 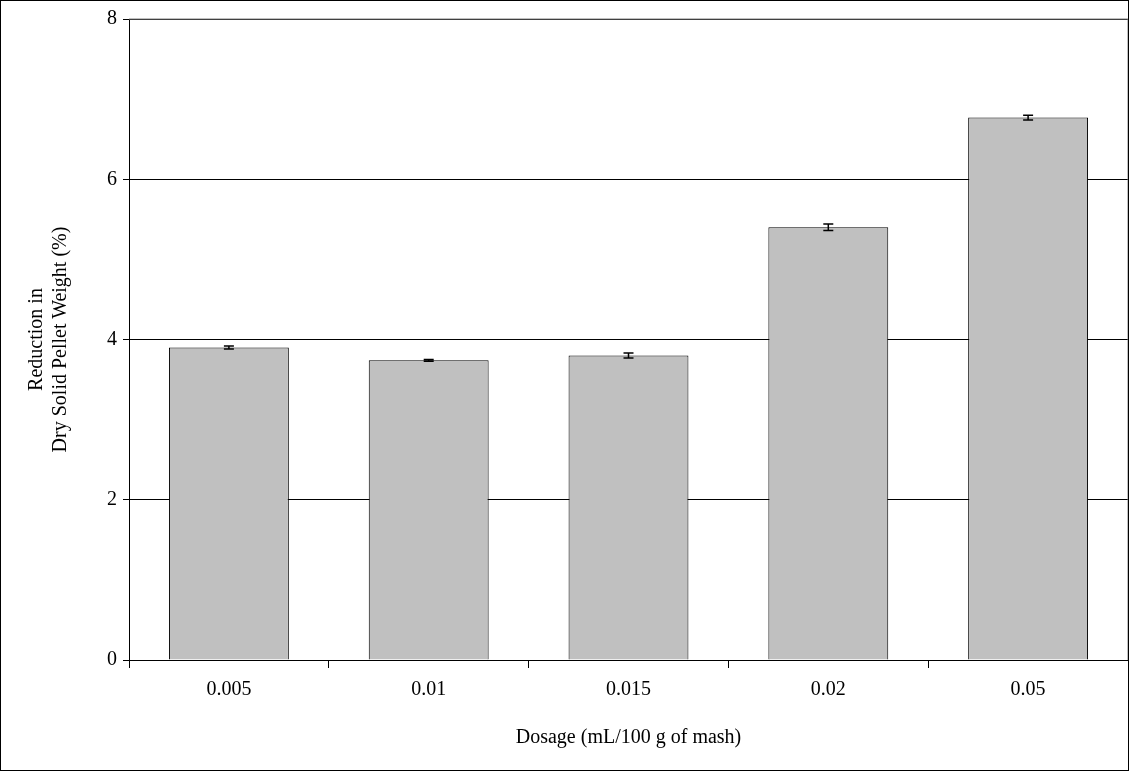 I want to click on x-tick-label: 0.05, so click(x=1028, y=688).